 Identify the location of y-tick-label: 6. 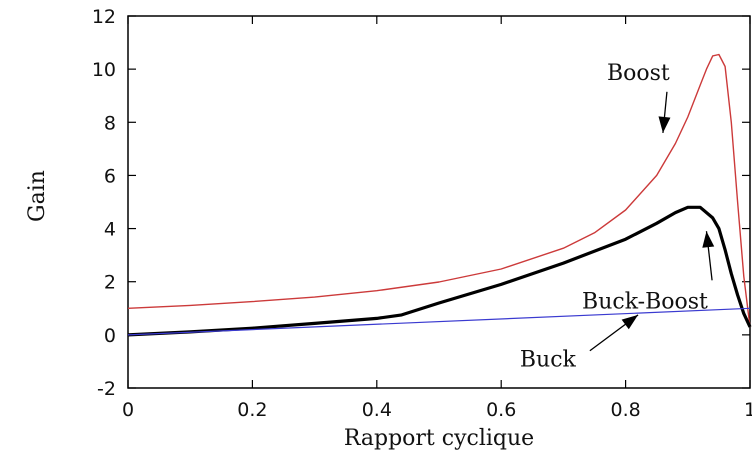
(110, 176).